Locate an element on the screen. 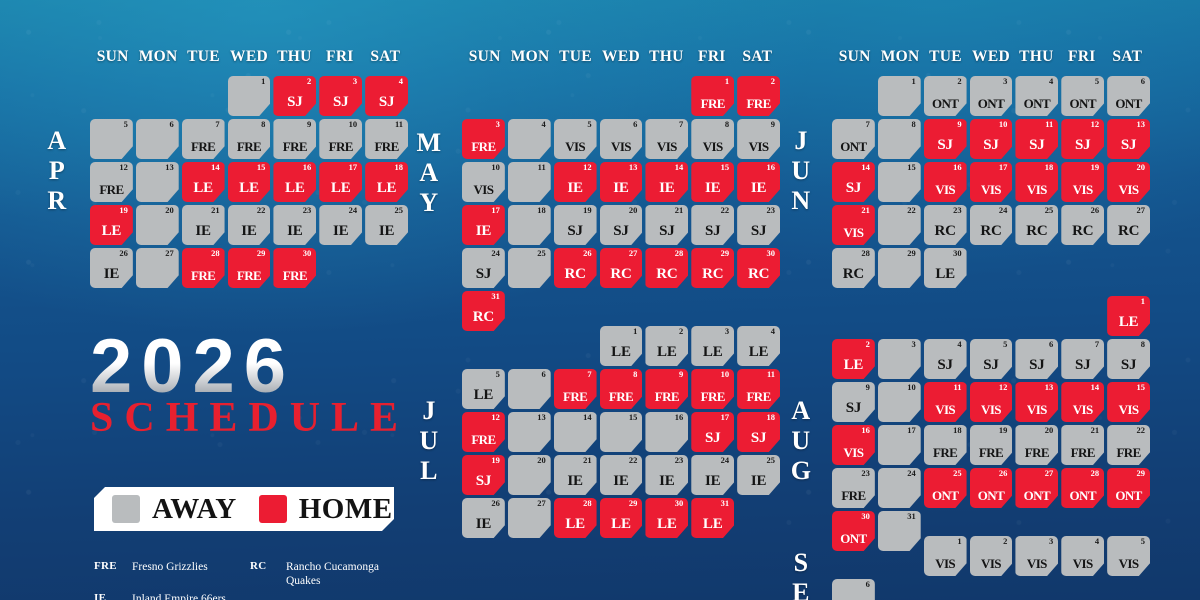  calendar-cell: 5 SJ is located at coordinates (991, 359).